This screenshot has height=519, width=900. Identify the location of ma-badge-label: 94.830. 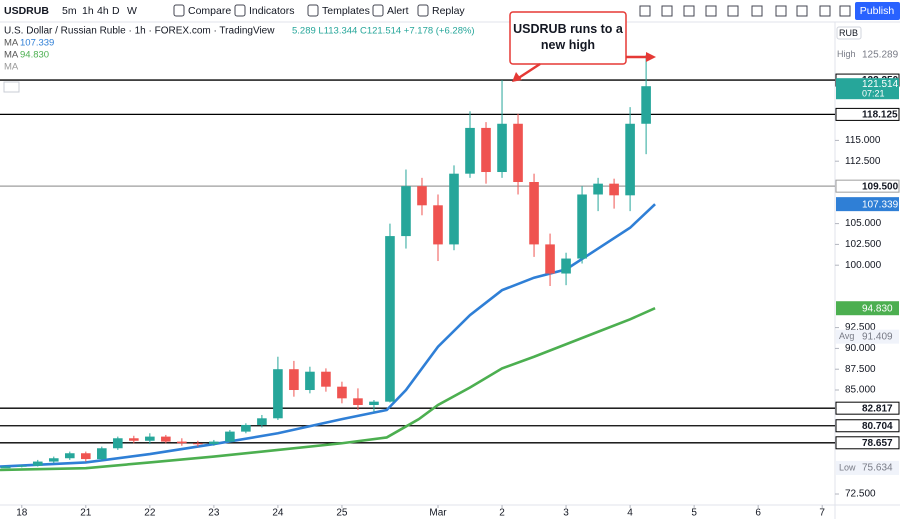
(877, 308).